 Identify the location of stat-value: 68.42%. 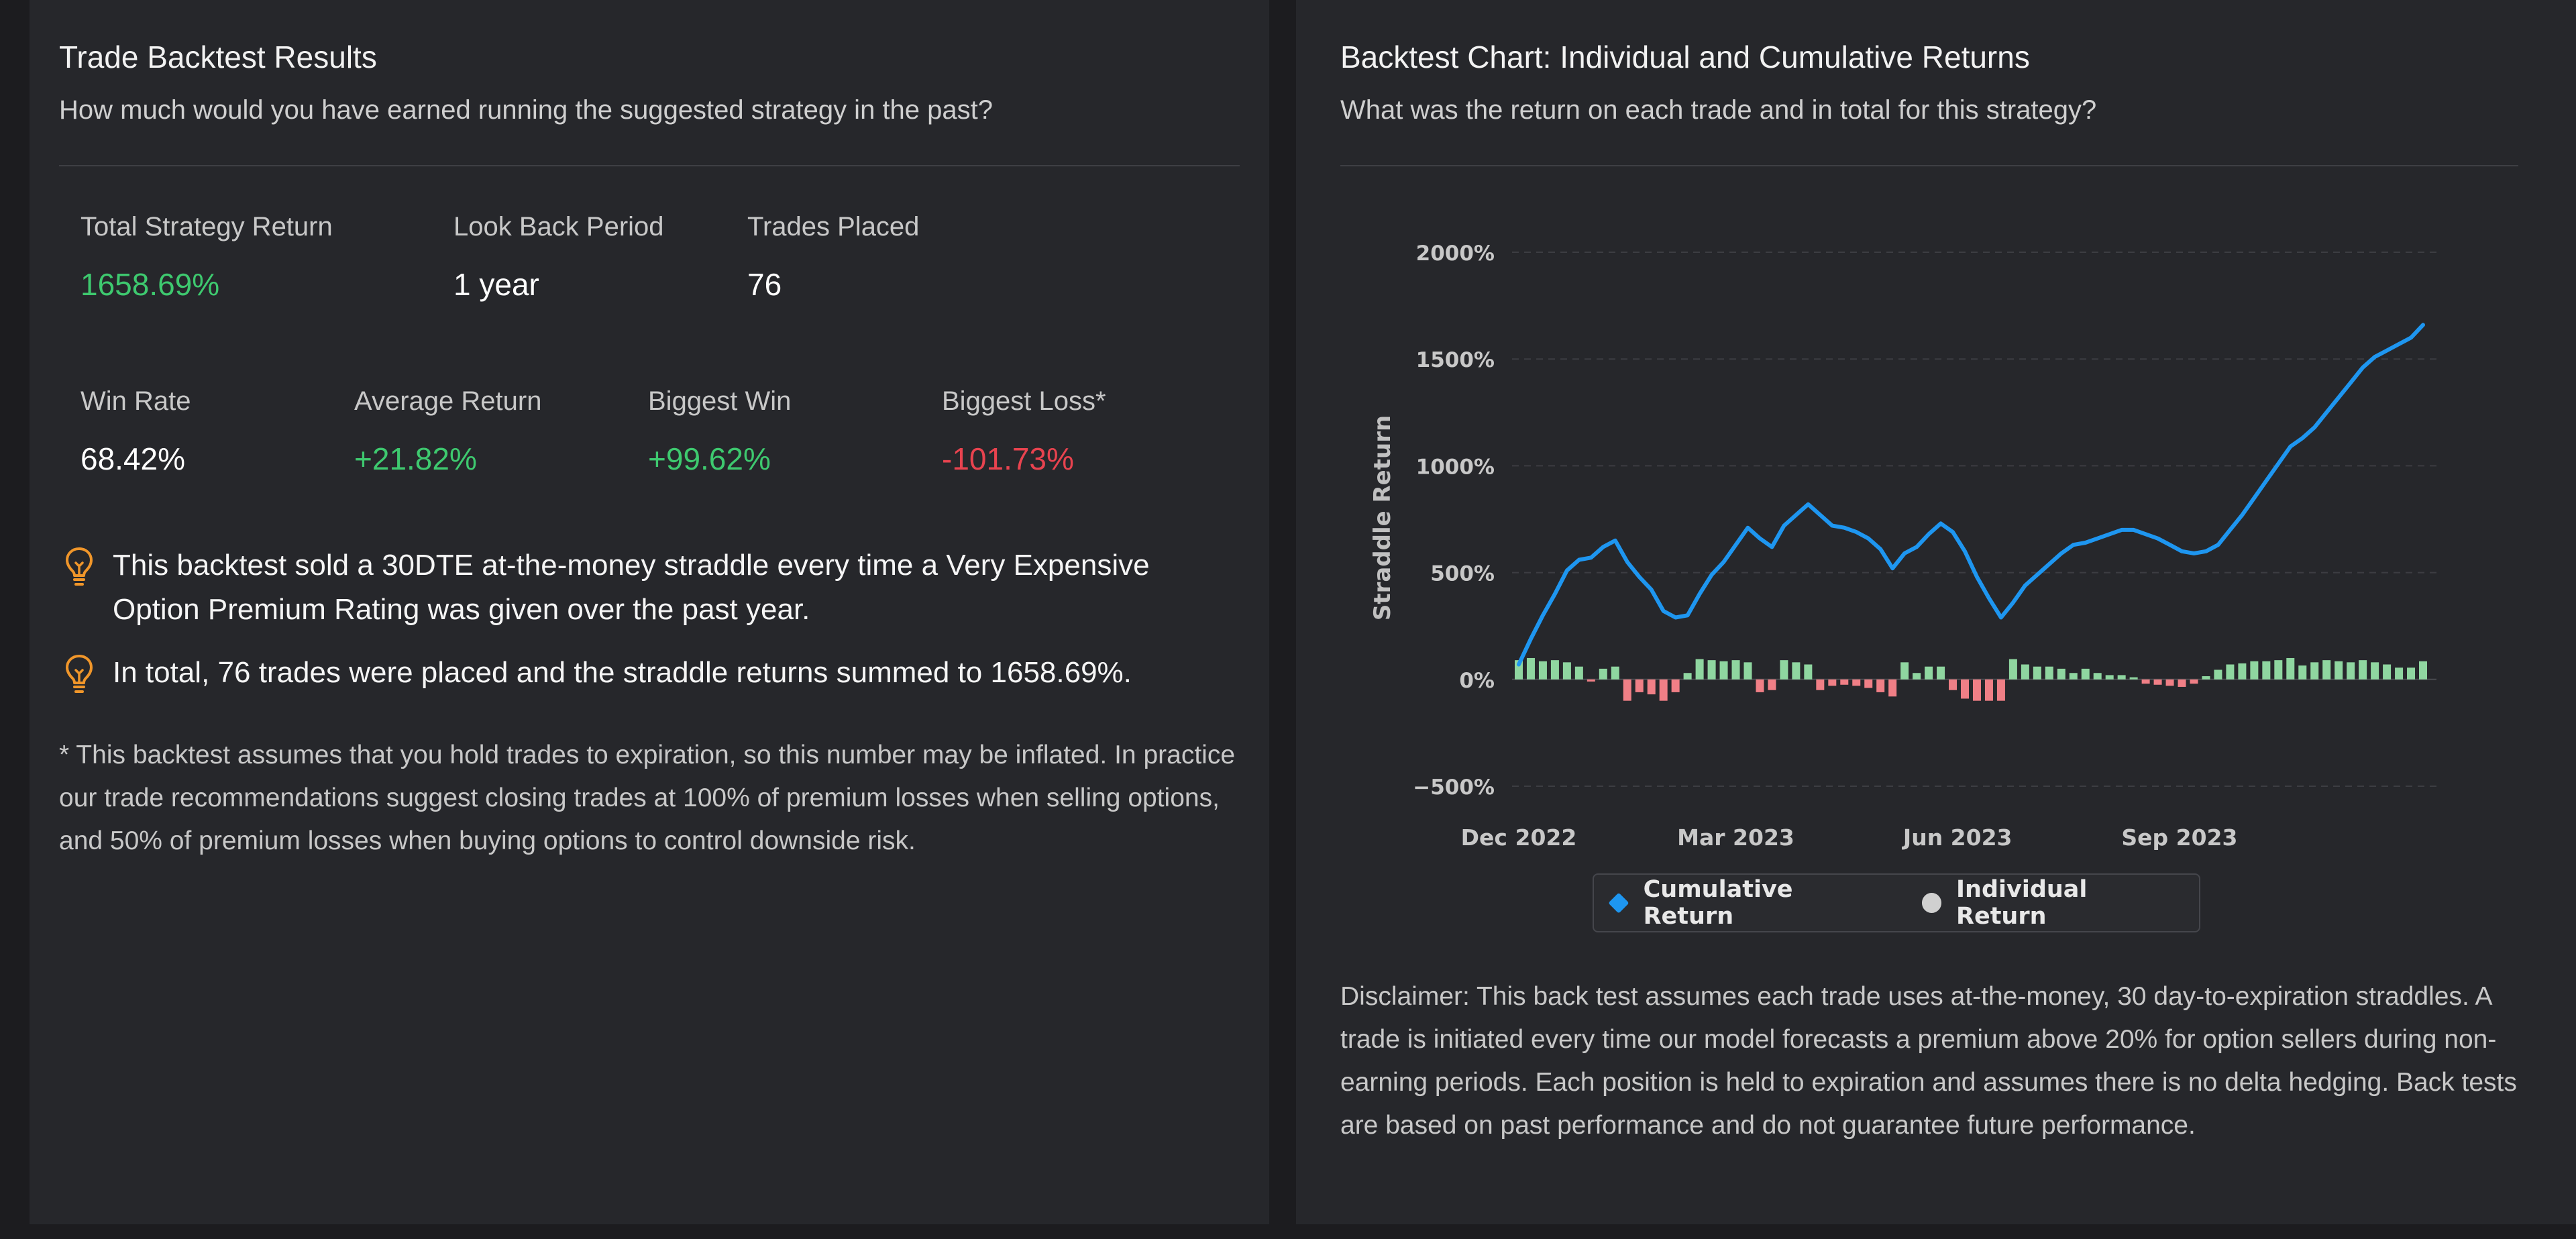
(133, 459).